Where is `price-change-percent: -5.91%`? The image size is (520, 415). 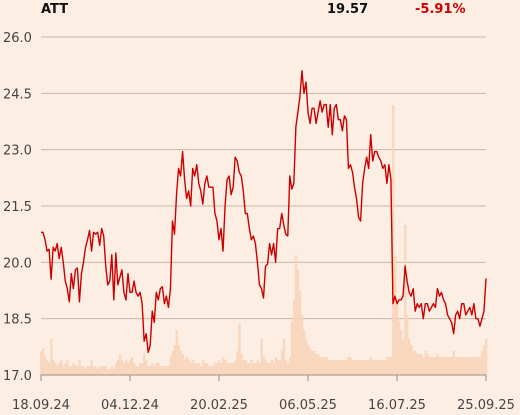
price-change-percent: -5.91% is located at coordinates (440, 9).